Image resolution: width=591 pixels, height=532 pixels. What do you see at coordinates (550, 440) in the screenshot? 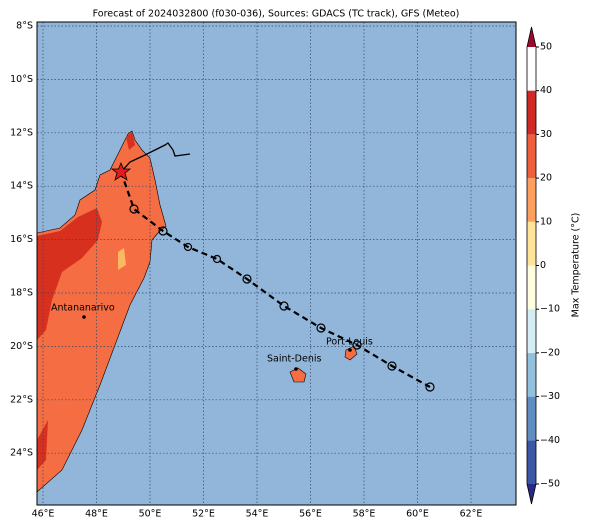
I see `colorbar-tick-label: −40` at bounding box center [550, 440].